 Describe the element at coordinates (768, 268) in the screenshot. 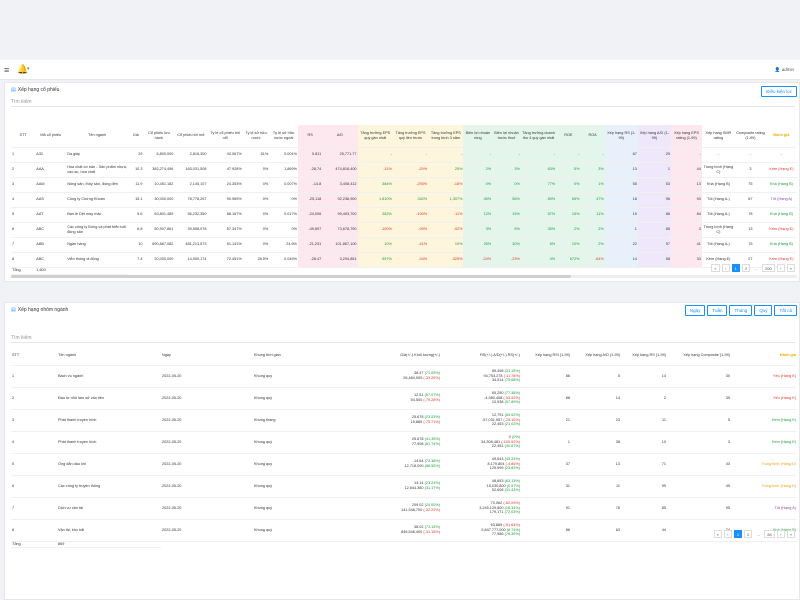

I see `pagination-item: 200` at that location.